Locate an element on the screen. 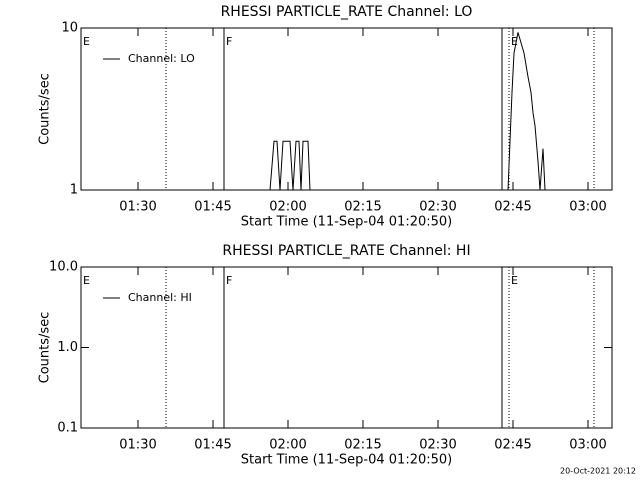  y-tick-label: 0.1 is located at coordinates (67, 428).